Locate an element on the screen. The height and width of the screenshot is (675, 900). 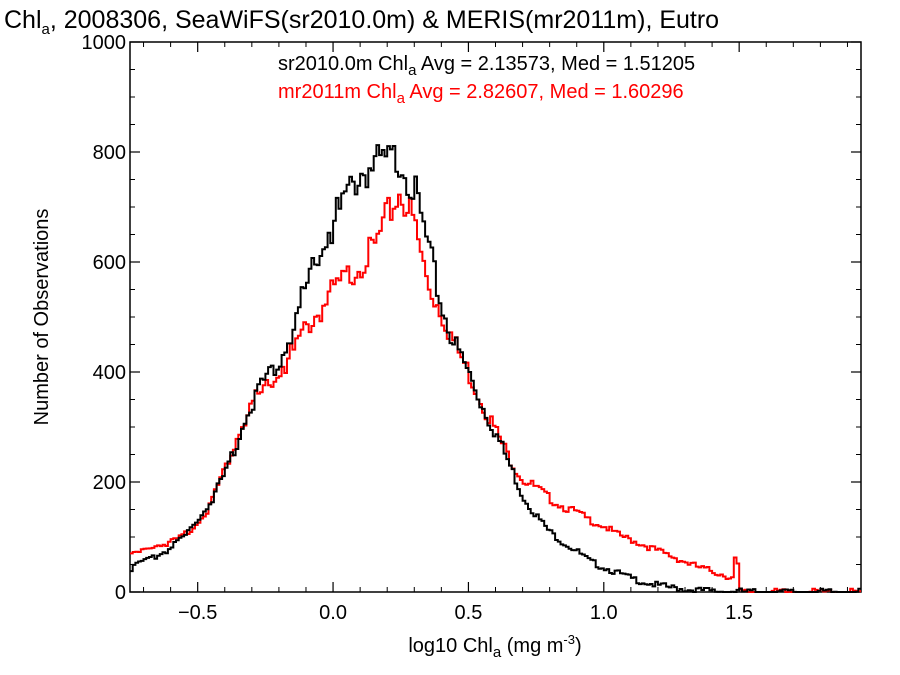
x-tick-label: 0.0 is located at coordinates (333, 613).